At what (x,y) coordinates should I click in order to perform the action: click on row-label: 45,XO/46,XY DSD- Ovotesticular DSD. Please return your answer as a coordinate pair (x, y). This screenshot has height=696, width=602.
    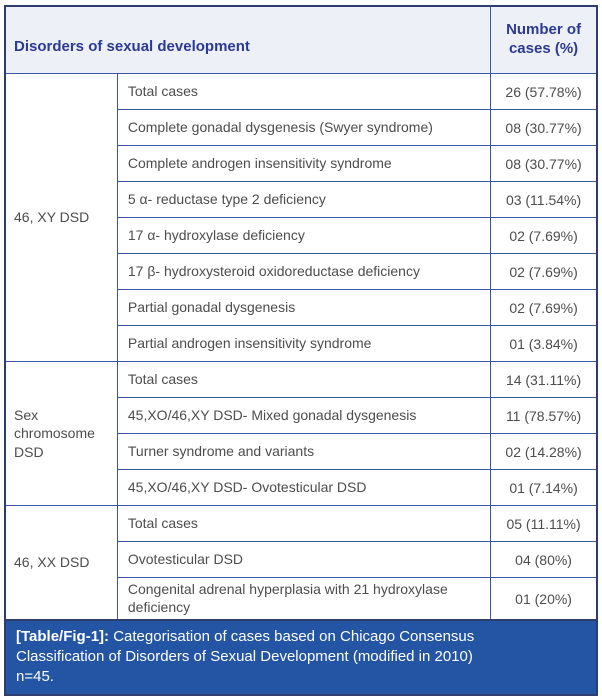
    Looking at the image, I should click on (304, 487).